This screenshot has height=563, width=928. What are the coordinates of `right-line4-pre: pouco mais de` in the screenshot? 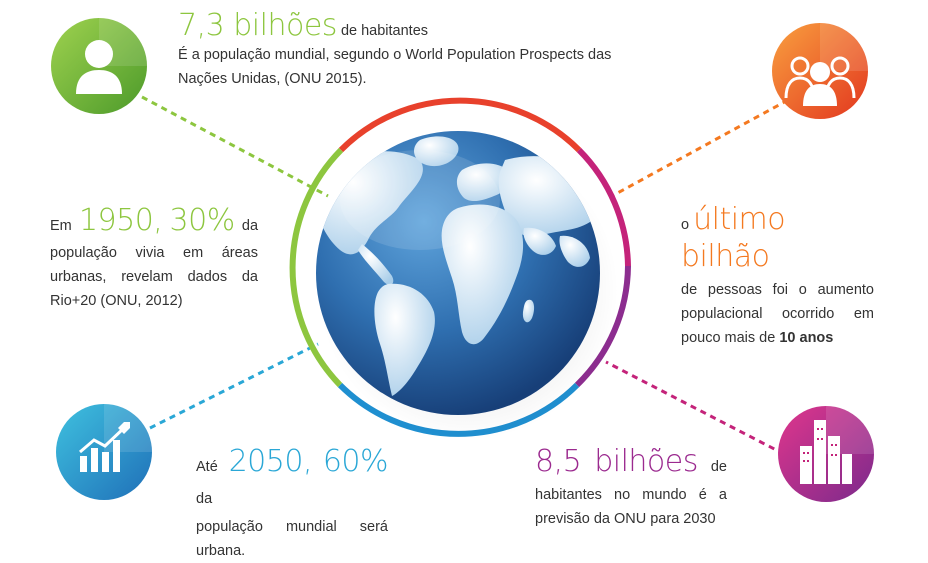 It's located at (728, 338).